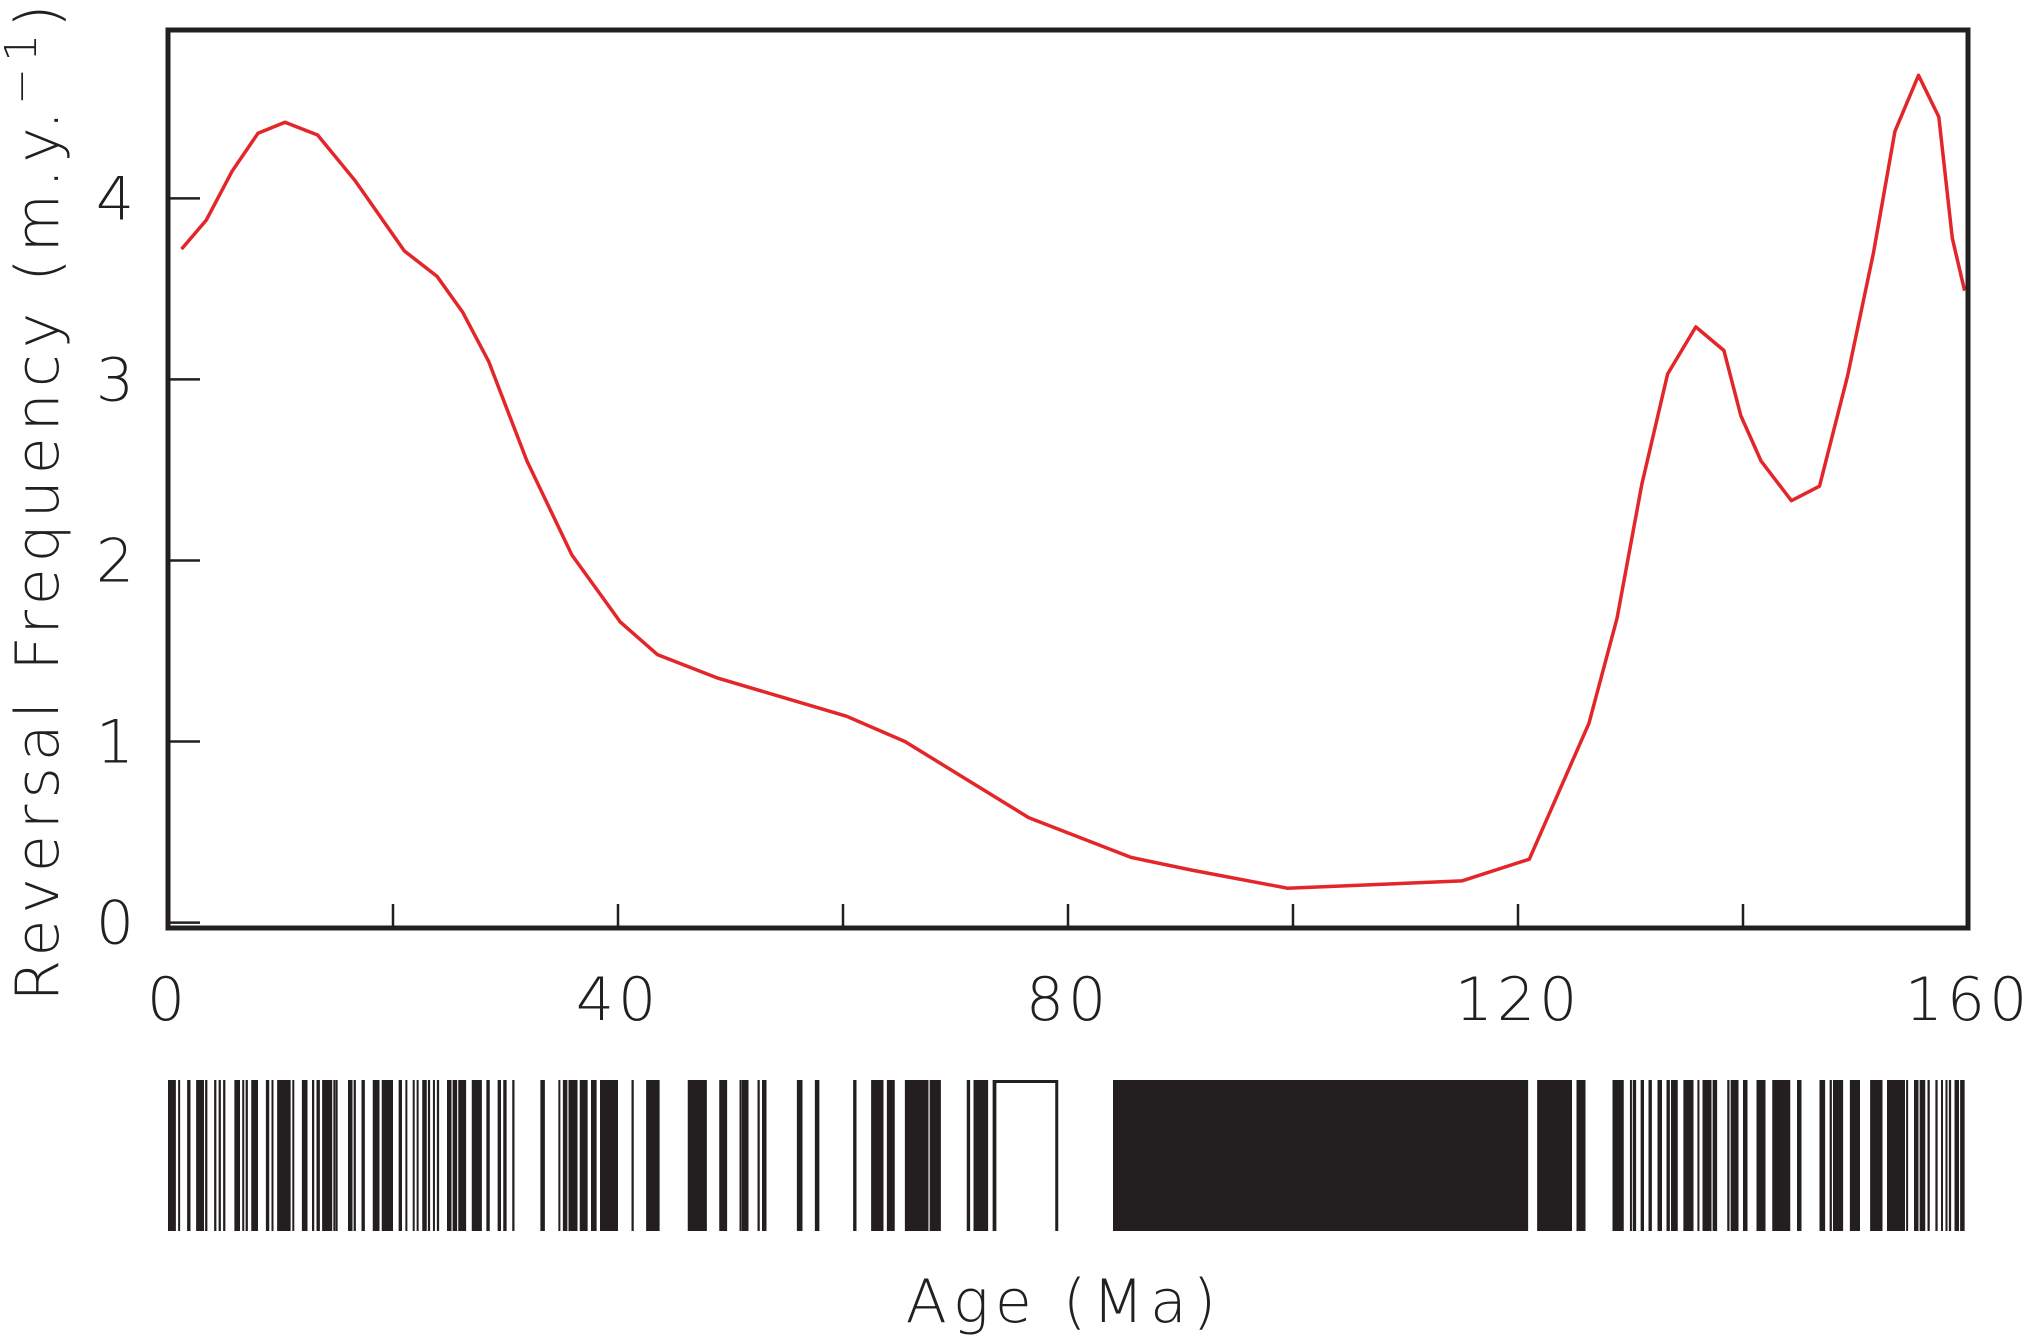  Describe the element at coordinates (115, 924) in the screenshot. I see `y-tick-label: 0` at that location.